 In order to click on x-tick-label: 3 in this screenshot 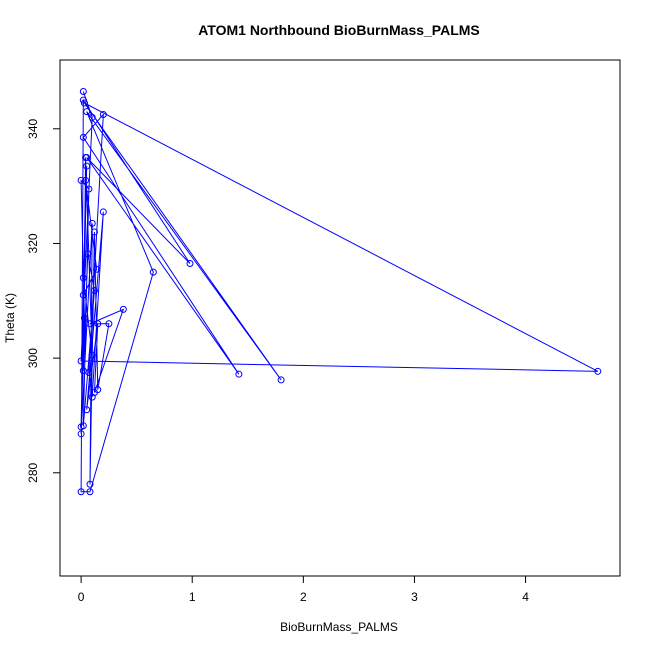, I will do `click(414, 597)`.